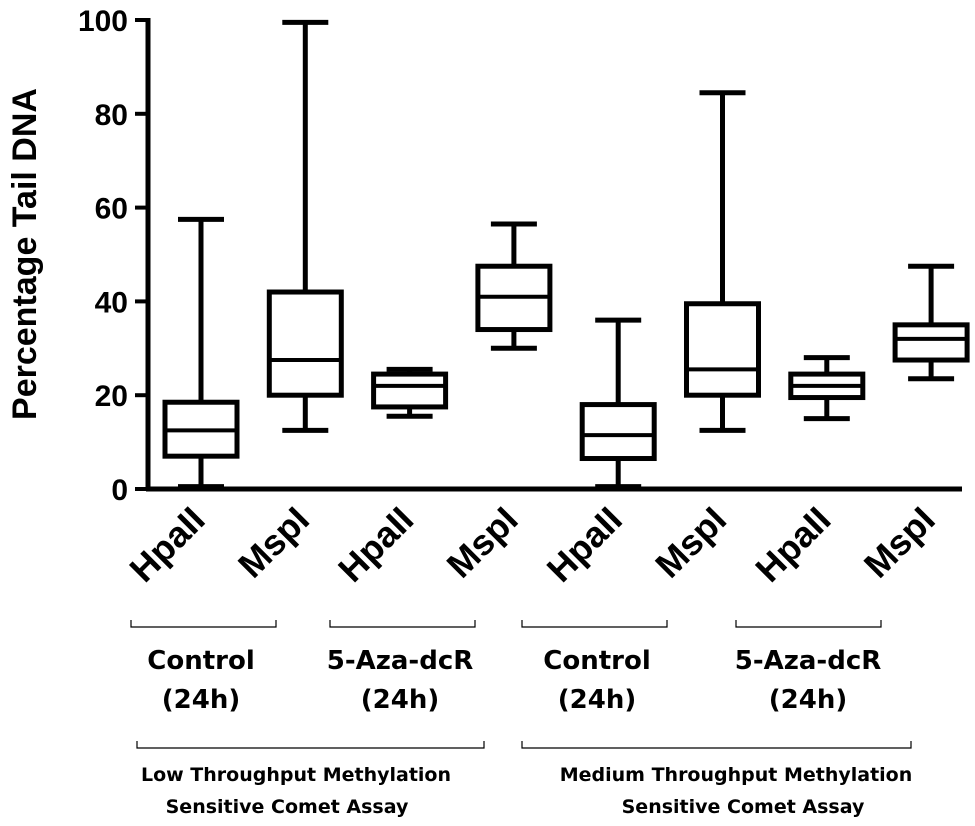 This screenshot has height=826, width=975. I want to click on group-bracket-control-low, so click(203, 624).